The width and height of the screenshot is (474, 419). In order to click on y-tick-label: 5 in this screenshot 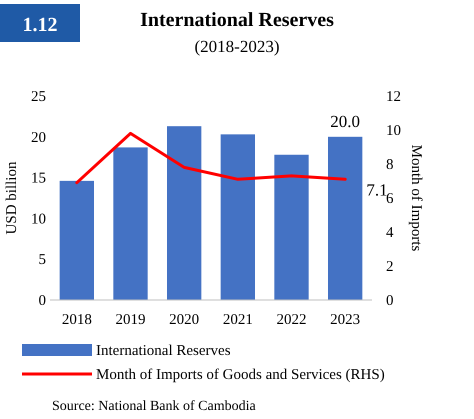, I will do `click(42, 260)`.